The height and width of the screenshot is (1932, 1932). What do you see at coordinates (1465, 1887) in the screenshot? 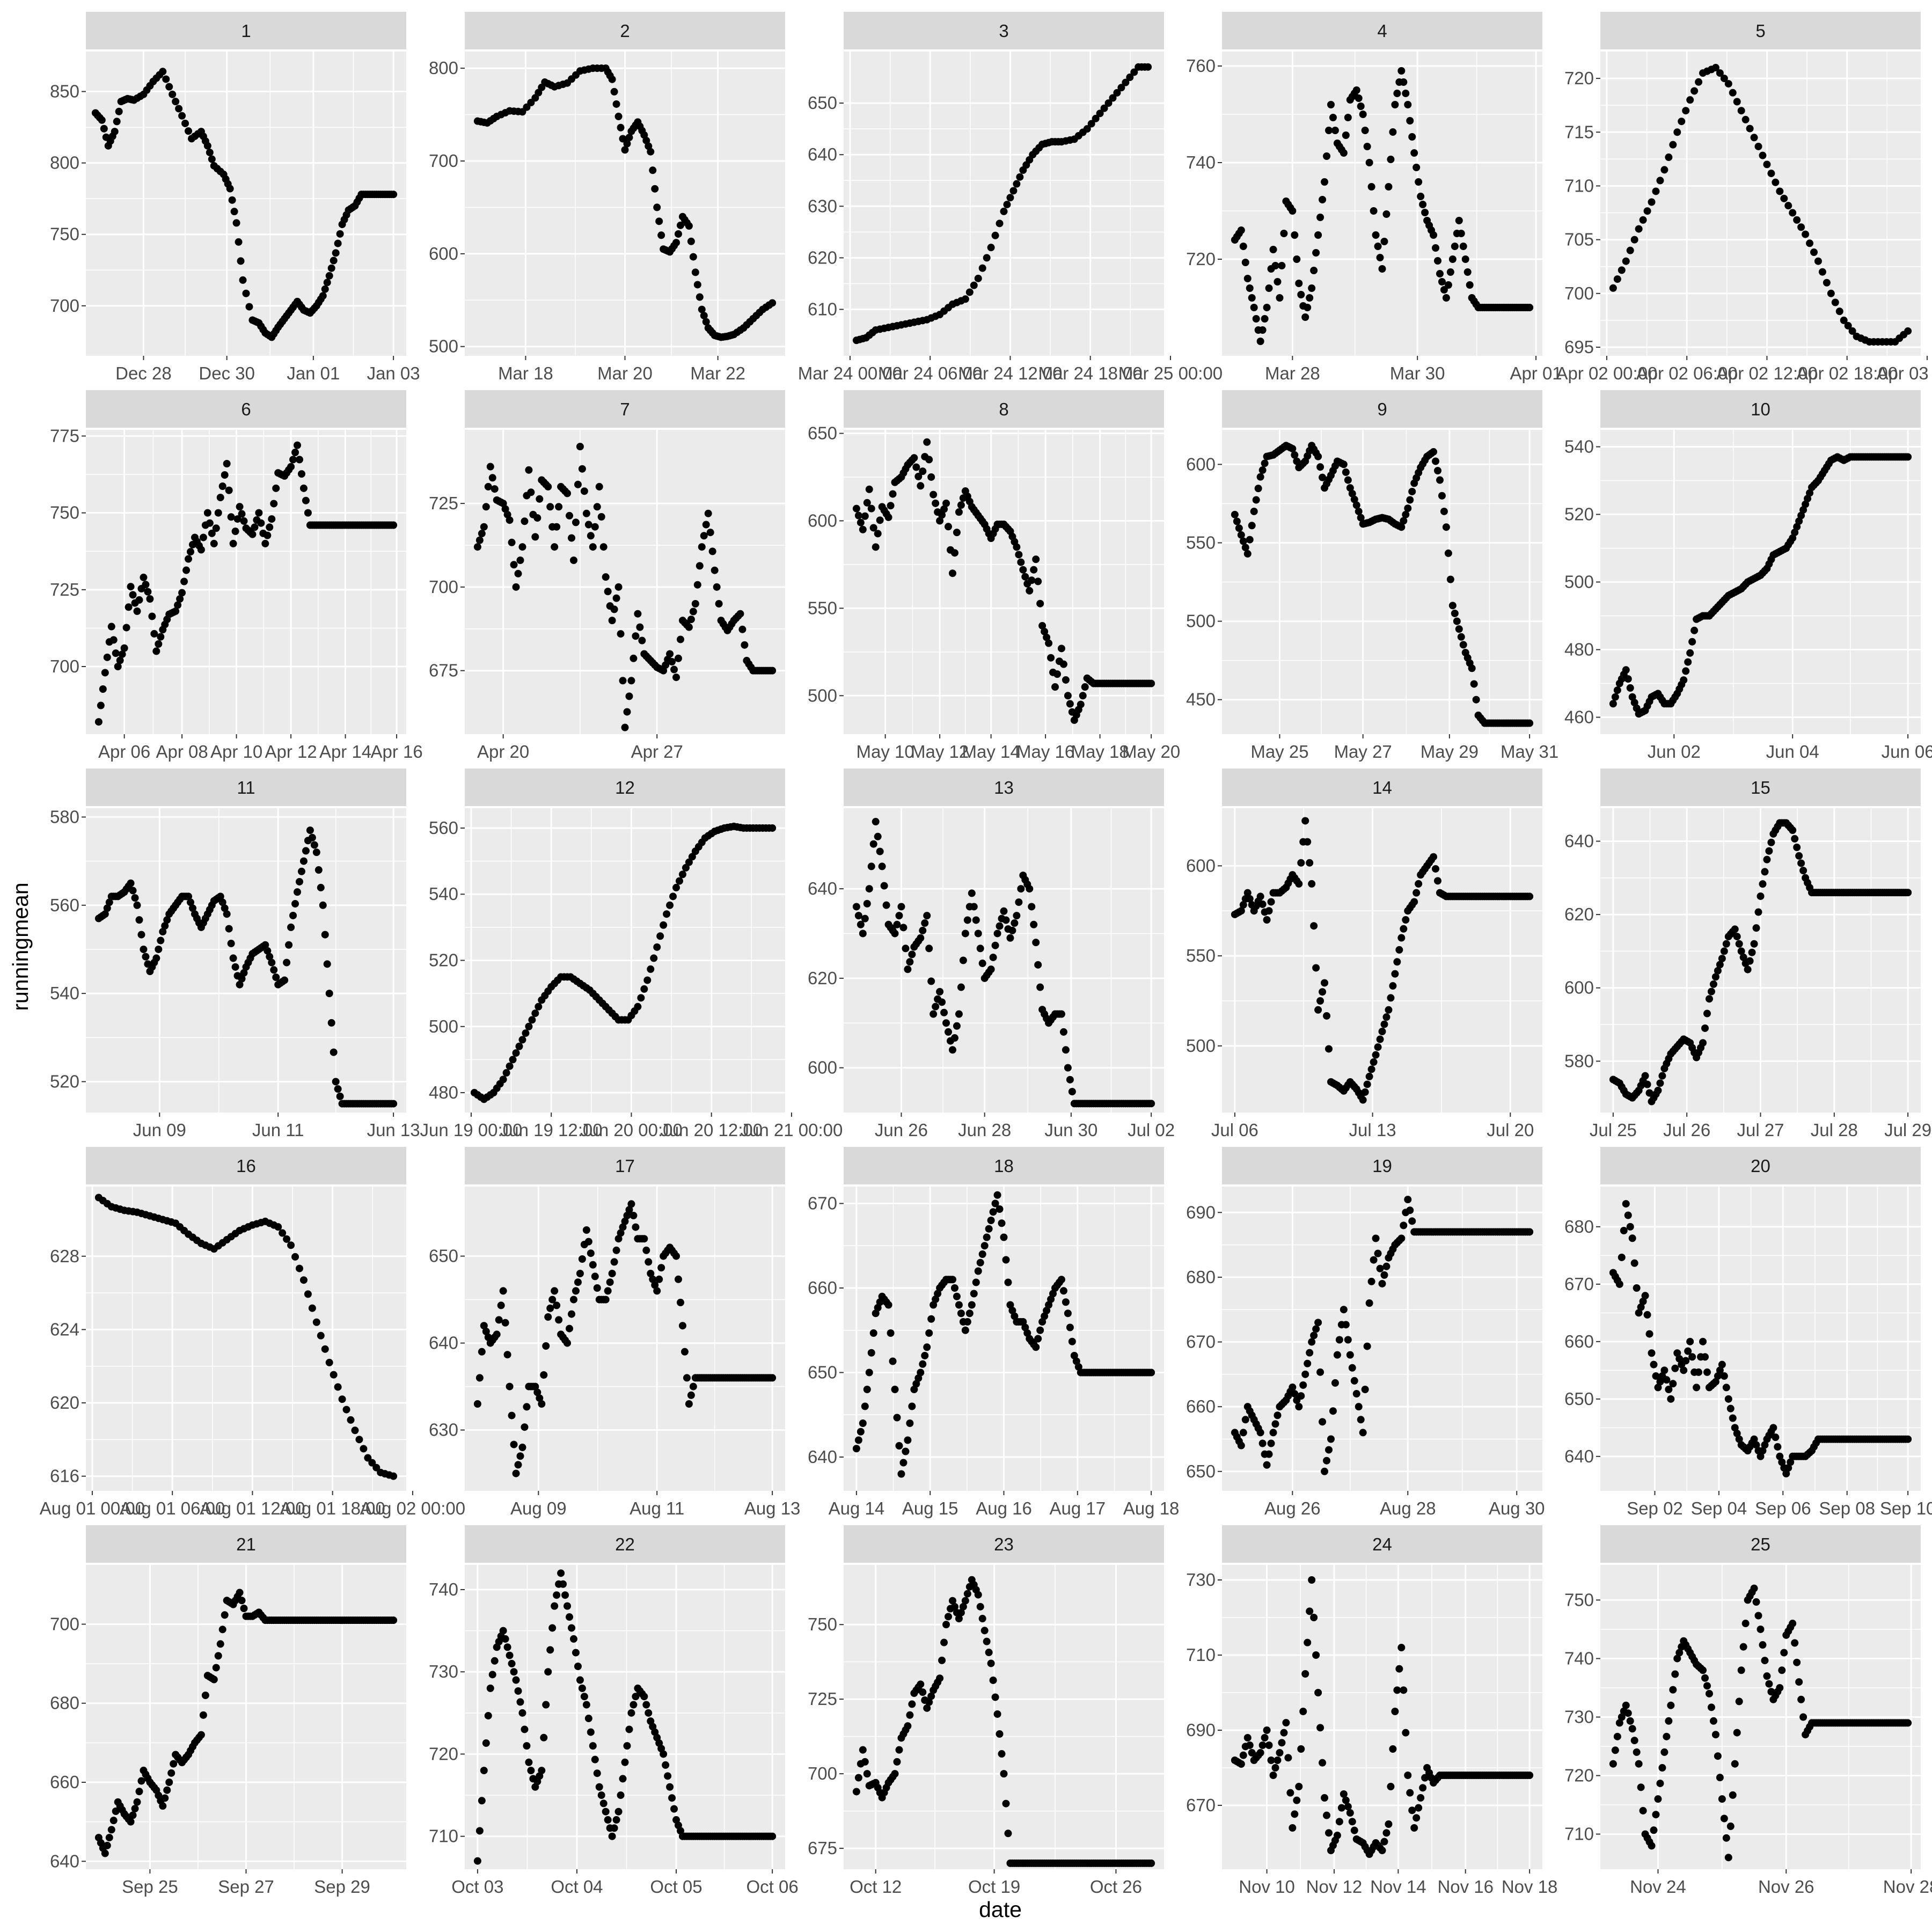
I see `x-tick-label: Nov 16` at bounding box center [1465, 1887].